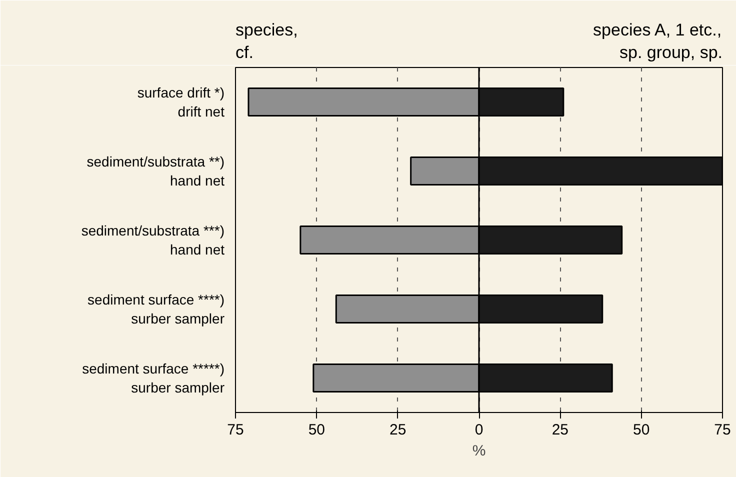  I want to click on y-tick-label: sediment/substrata ***) hand net, so click(153, 240).